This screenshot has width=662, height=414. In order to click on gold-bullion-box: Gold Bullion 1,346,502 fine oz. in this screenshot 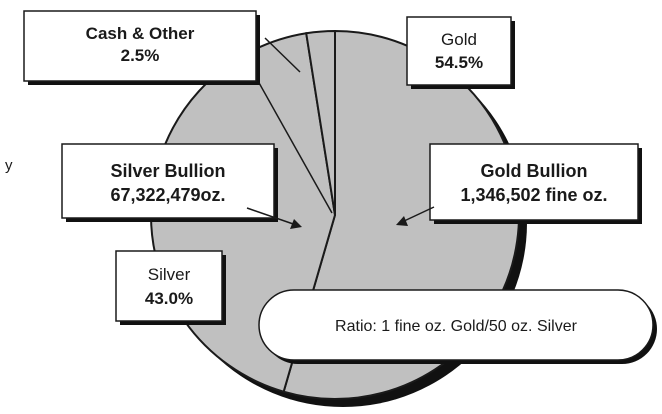, I will do `click(535, 183)`.